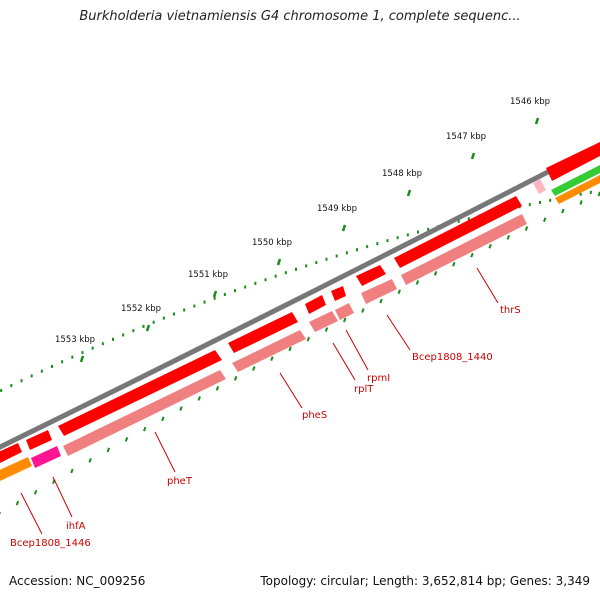 The width and height of the screenshot is (600, 600). I want to click on scale-label: 1550 kbp, so click(272, 243).